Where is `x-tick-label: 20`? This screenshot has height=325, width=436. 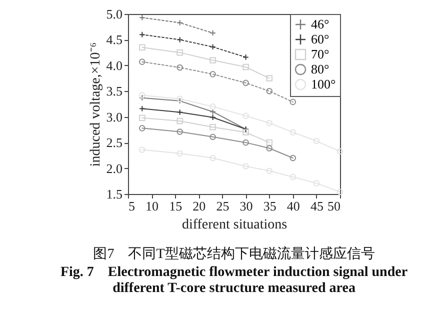 x-tick-label: 20 is located at coordinates (199, 206).